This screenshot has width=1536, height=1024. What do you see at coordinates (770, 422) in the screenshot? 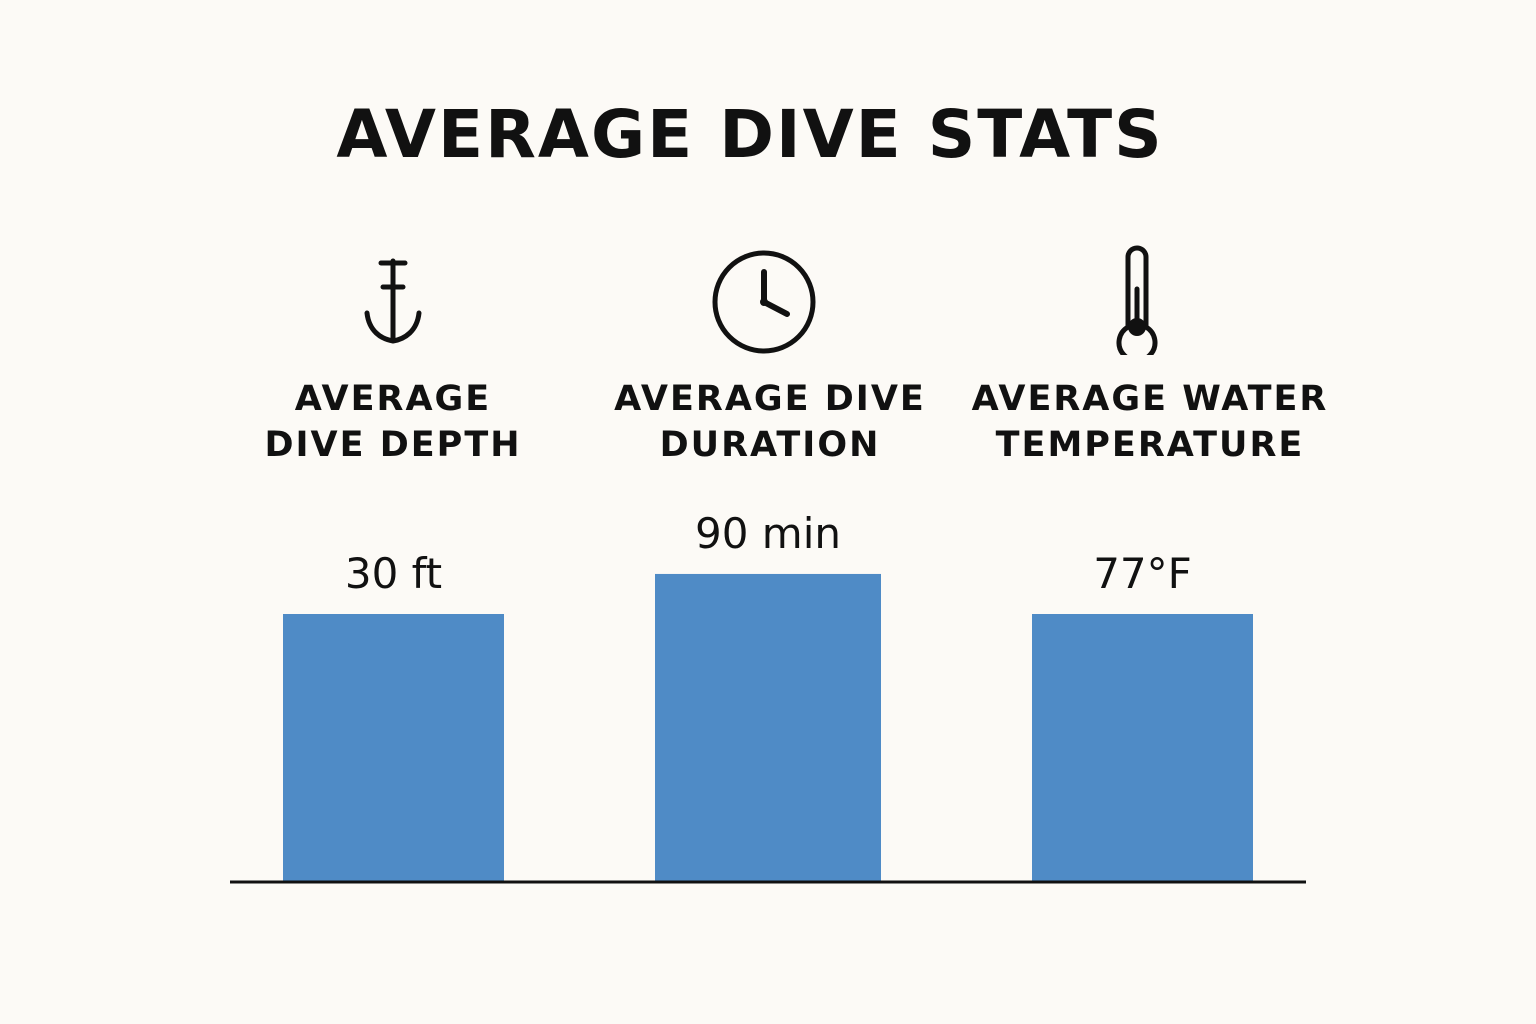
I see `category-label-duration: AVERAGE DIVE DURATION` at bounding box center [770, 422].